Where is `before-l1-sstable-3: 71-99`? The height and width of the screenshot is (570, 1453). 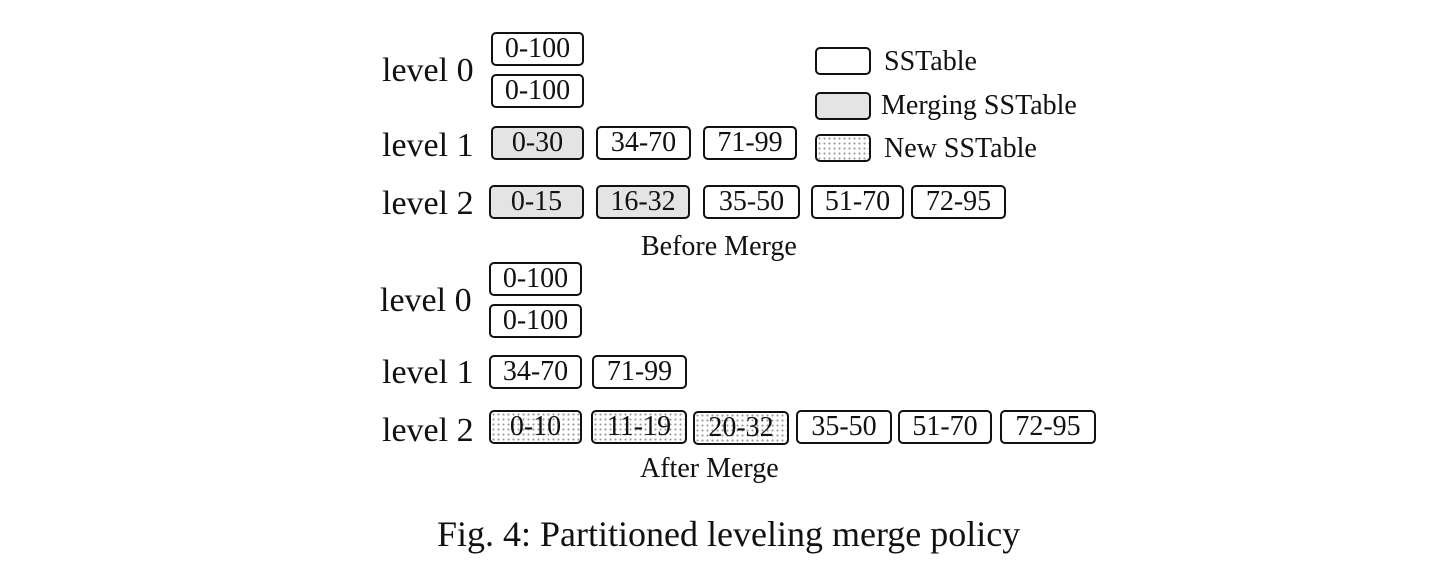 before-l1-sstable-3: 71-99 is located at coordinates (750, 143).